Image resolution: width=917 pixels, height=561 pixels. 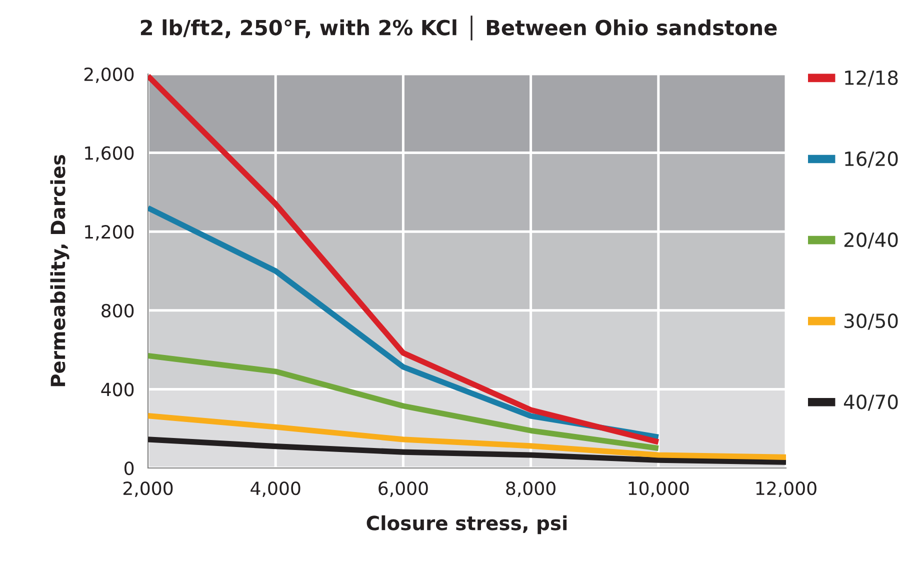 I want to click on legend-label: 40/70, so click(x=871, y=402).